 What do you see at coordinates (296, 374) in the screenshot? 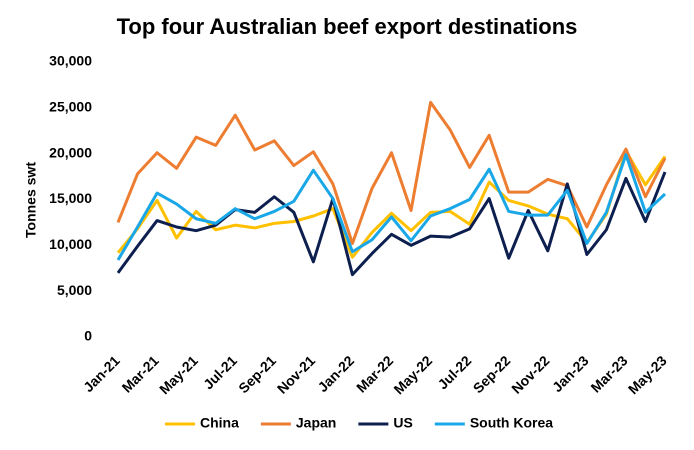
I see `x-tick-label: Nov-21` at bounding box center [296, 374].